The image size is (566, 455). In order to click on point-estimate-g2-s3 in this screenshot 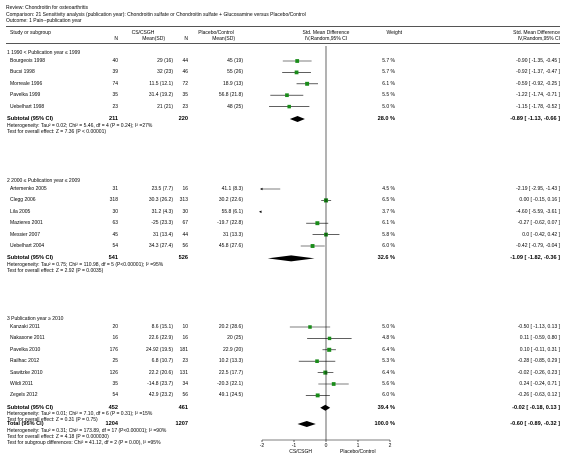, I will do `click(317, 361)`.